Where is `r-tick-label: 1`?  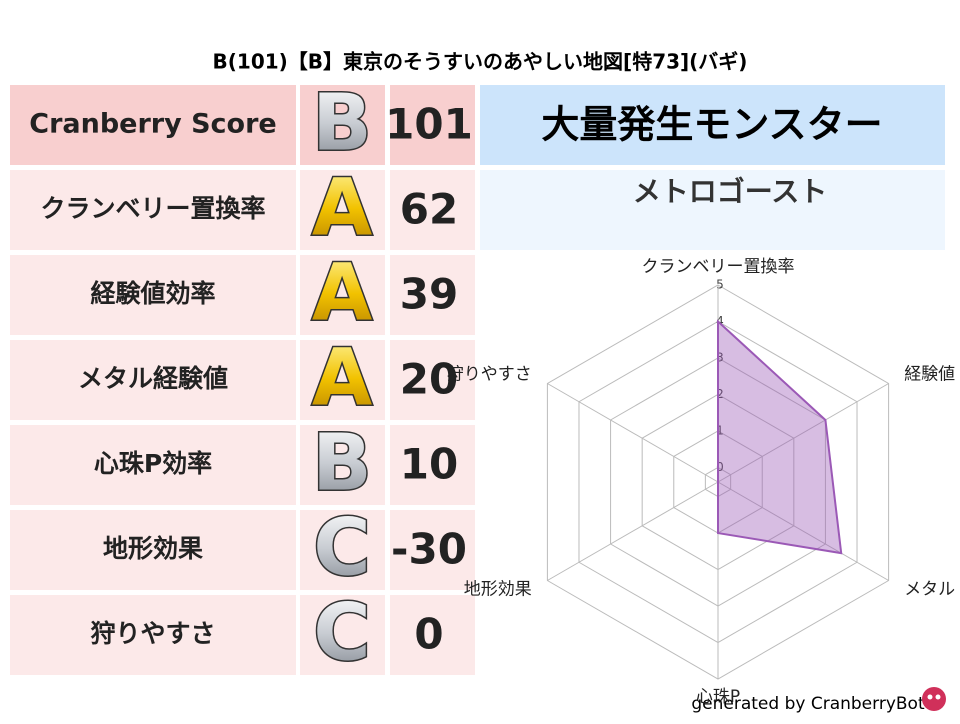 r-tick-label: 1 is located at coordinates (720, 430).